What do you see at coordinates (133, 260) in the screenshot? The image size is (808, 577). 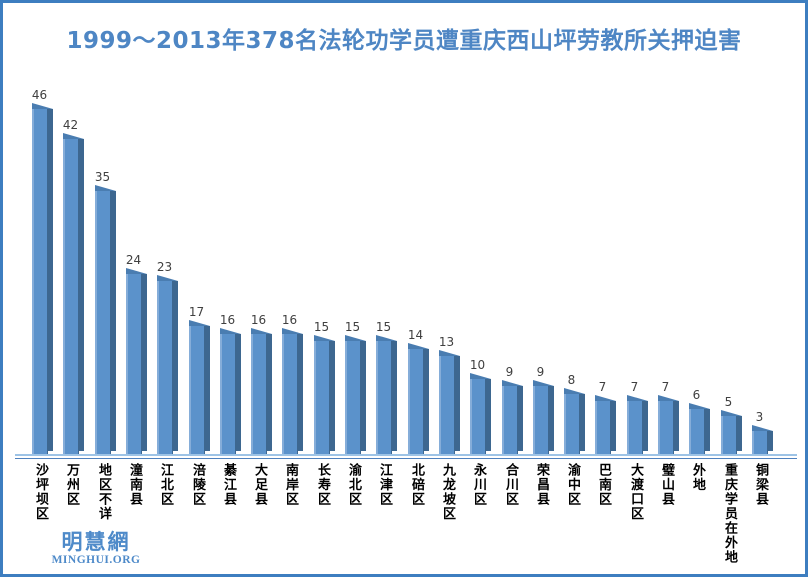 I see `bar-value-label: 24` at bounding box center [133, 260].